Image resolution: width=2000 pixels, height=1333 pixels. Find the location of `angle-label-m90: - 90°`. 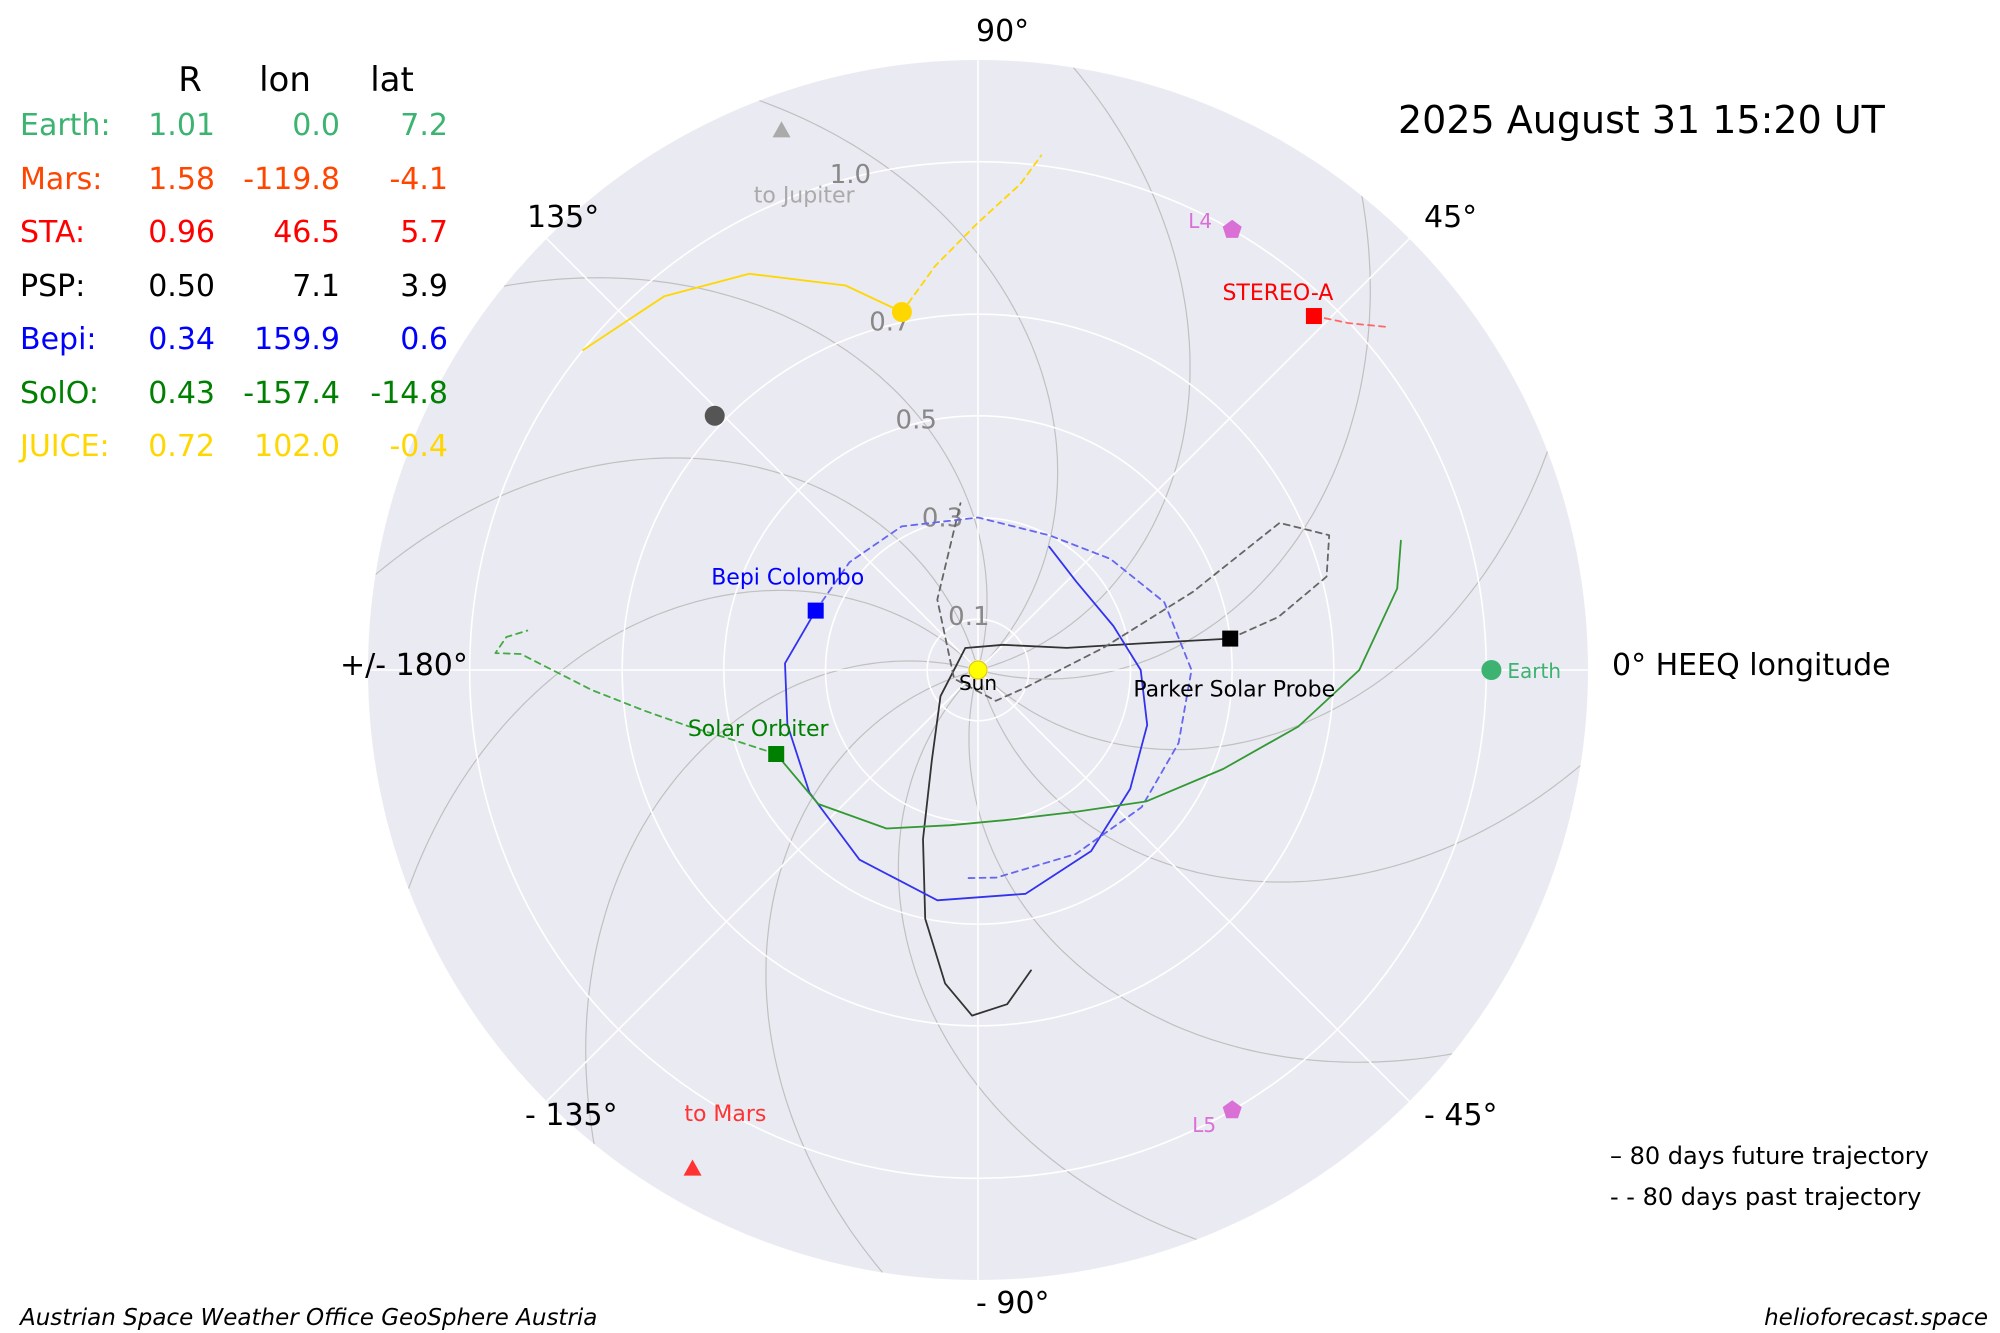

angle-label-m90: - 90° is located at coordinates (1013, 1303).